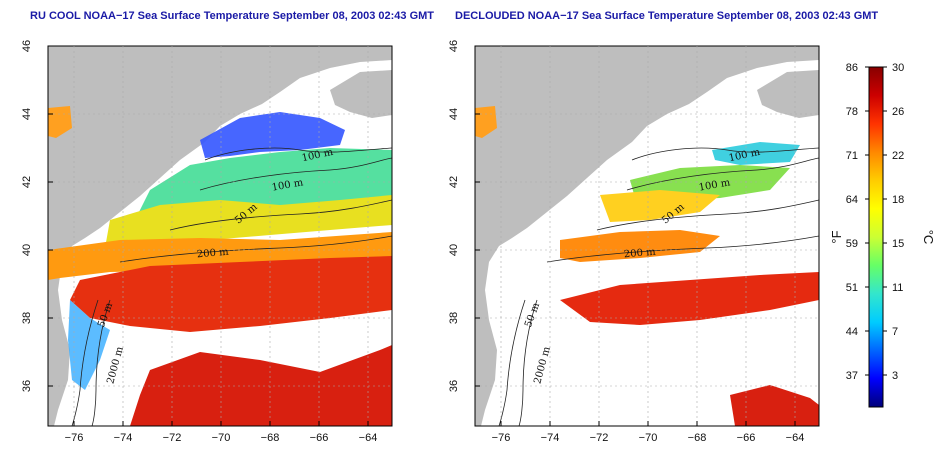 The image size is (950, 475). I want to click on left-y-axis: 46 44 42 40 38 36, so click(37, 216).